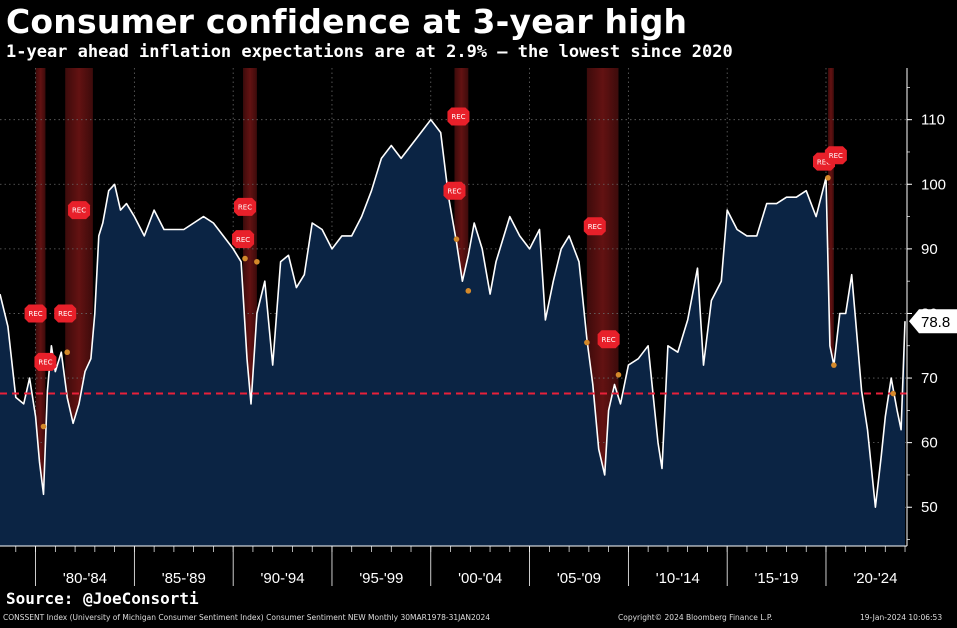 Image resolution: width=957 pixels, height=628 pixels. Describe the element at coordinates (929, 443) in the screenshot. I see `y-tick-label: 60` at that location.